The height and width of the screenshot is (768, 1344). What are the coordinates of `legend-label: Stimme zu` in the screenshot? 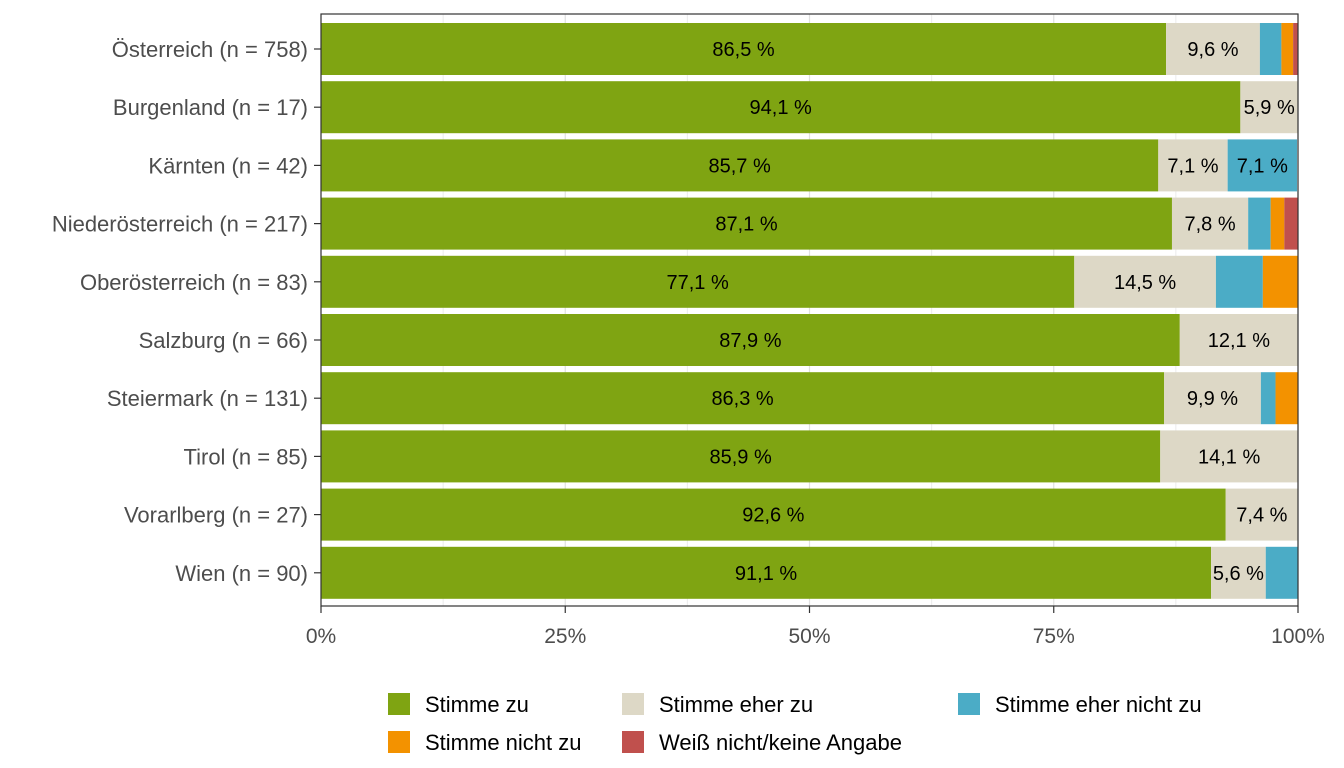 It's located at (477, 704).